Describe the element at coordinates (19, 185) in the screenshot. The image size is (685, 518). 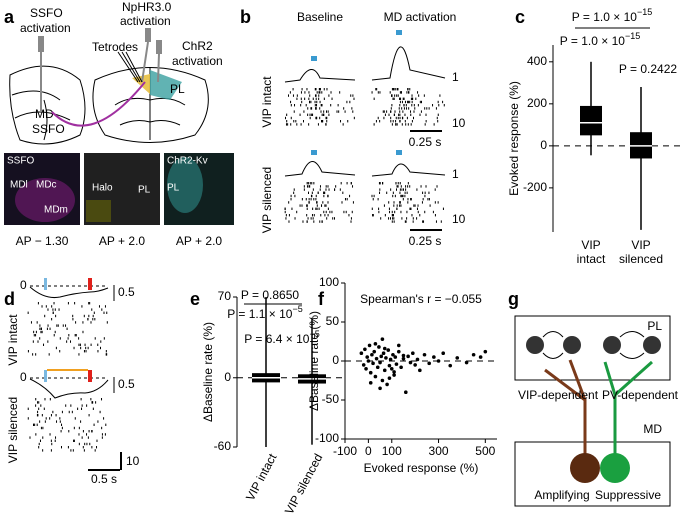
I see `micro-label: MDl` at that location.